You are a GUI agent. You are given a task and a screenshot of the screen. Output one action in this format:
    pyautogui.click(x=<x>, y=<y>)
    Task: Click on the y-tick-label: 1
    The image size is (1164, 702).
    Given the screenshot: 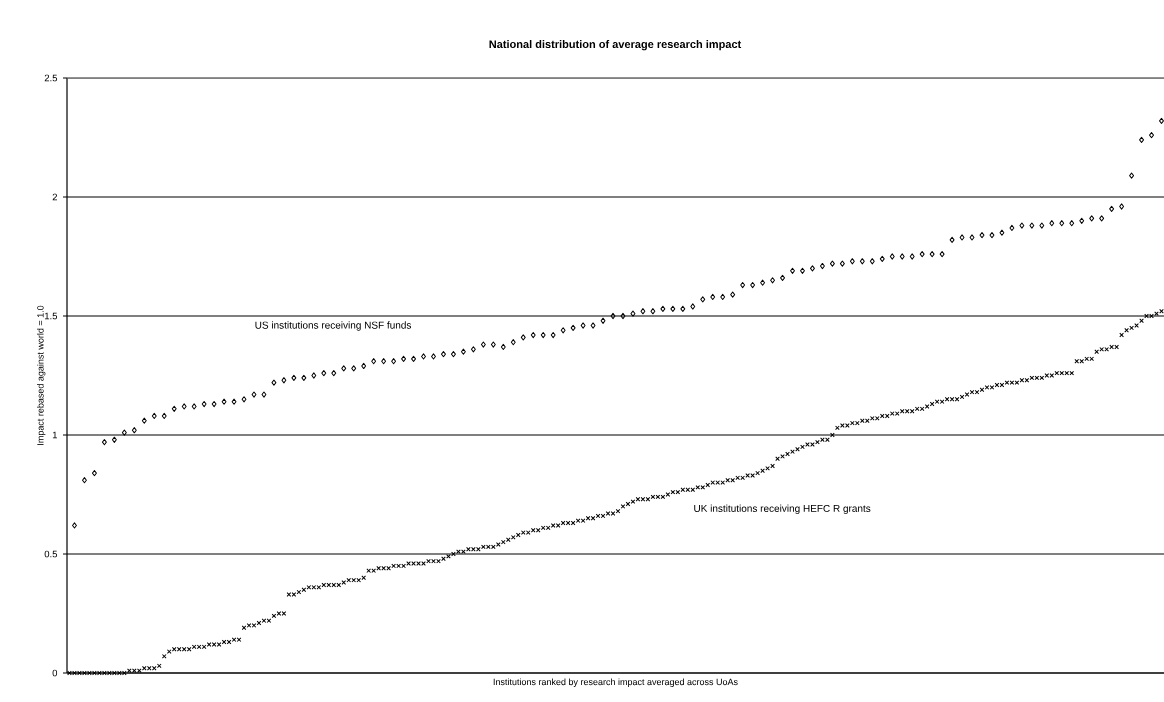 What is the action you would take?
    pyautogui.click(x=54, y=435)
    